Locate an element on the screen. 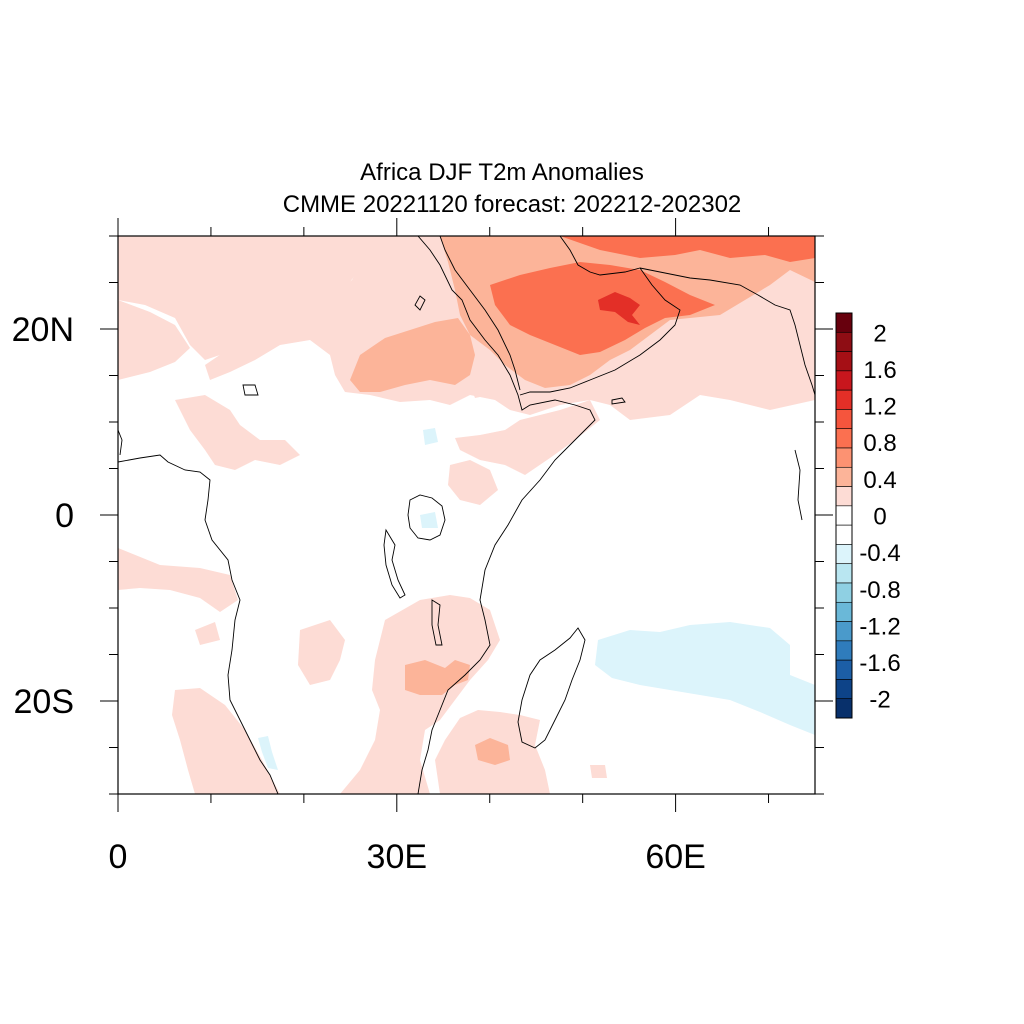 This screenshot has height=1024, width=1024. lon-tick-label: 30E is located at coordinates (397, 857).